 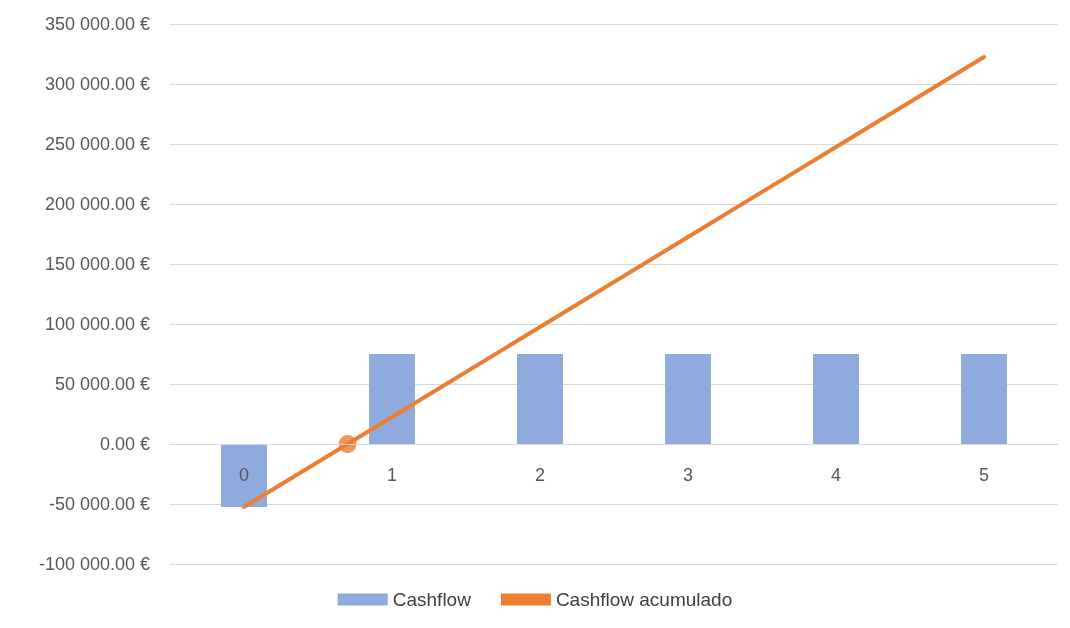 What do you see at coordinates (97, 324) in the screenshot?
I see `y-tick-label: 100 000.00 €` at bounding box center [97, 324].